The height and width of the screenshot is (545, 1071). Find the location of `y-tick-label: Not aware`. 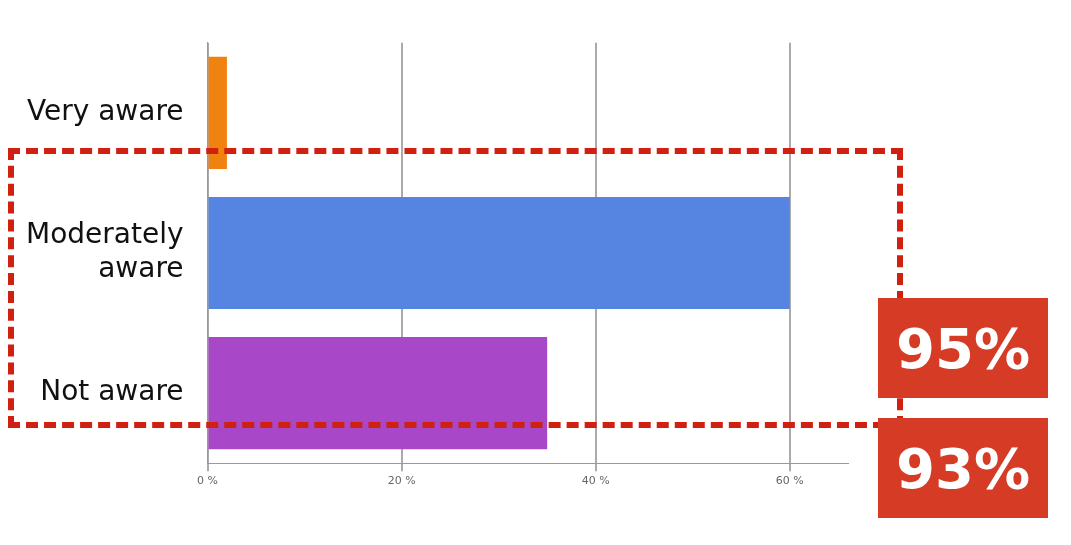

y-tick-label: Not aware is located at coordinates (112, 391).